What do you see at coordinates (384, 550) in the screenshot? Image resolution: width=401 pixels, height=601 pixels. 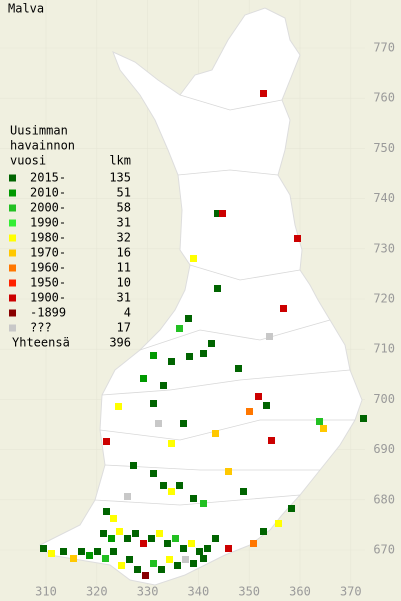 I see `y-tick-label: 670` at bounding box center [384, 550].